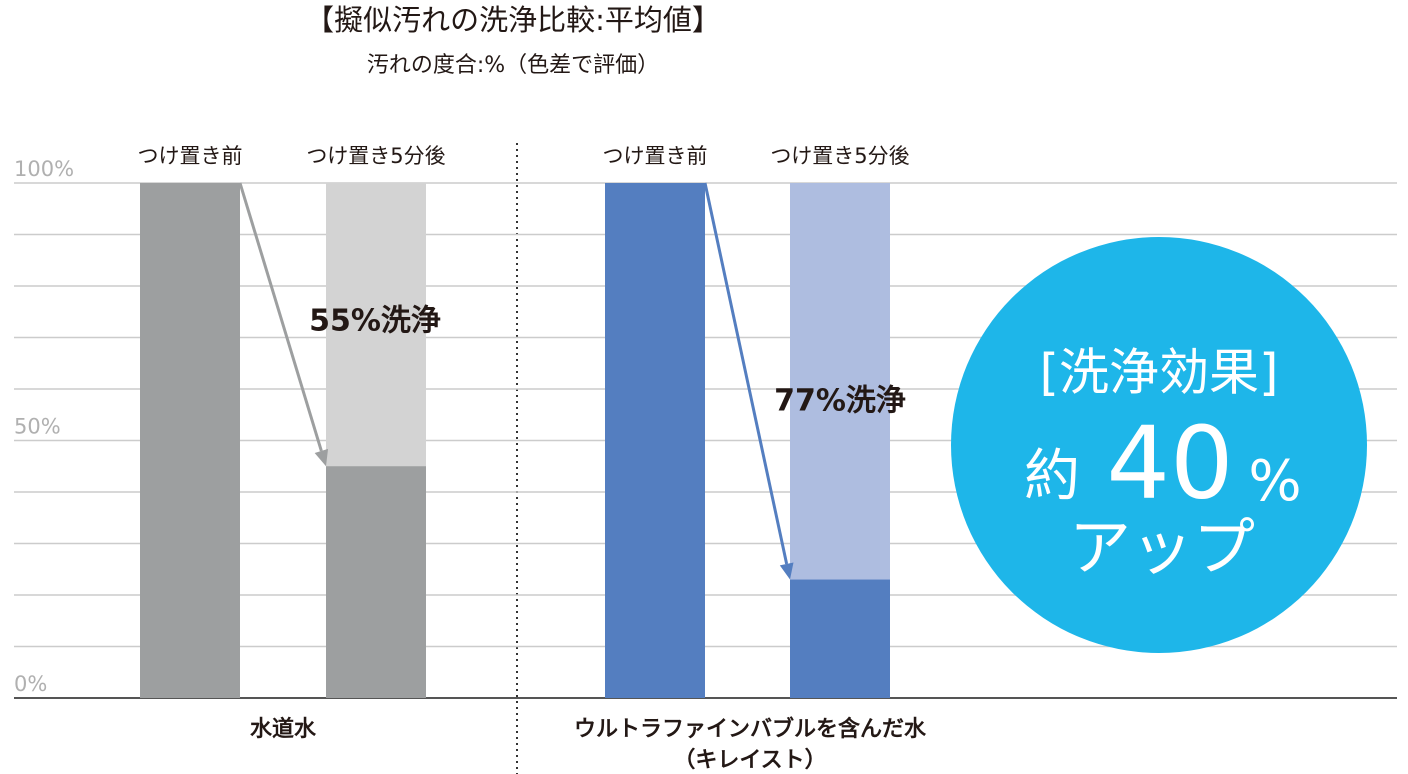 This screenshot has height=774, width=1408. What do you see at coordinates (750, 729) in the screenshot?
I see `group-label: ウルトラファインバブルを含んだ水` at bounding box center [750, 729].